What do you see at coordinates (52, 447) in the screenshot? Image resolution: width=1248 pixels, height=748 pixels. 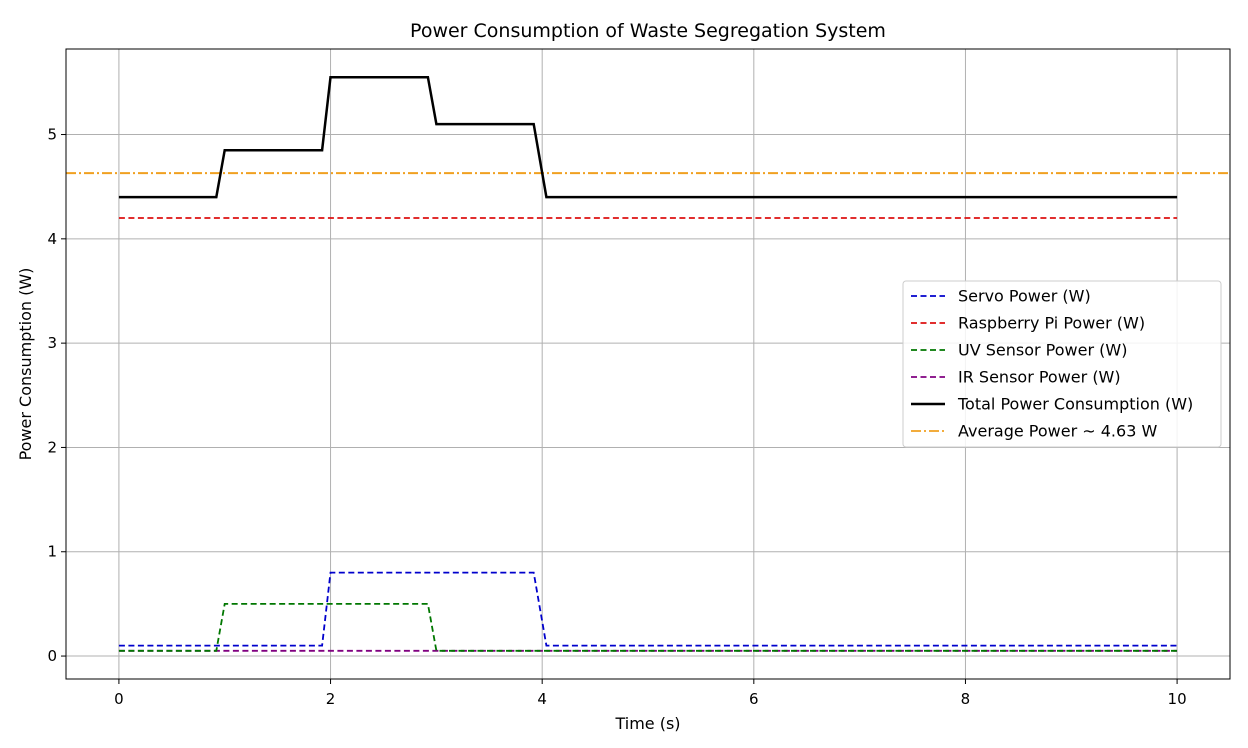 I see `y-tick-label: 2` at bounding box center [52, 447].